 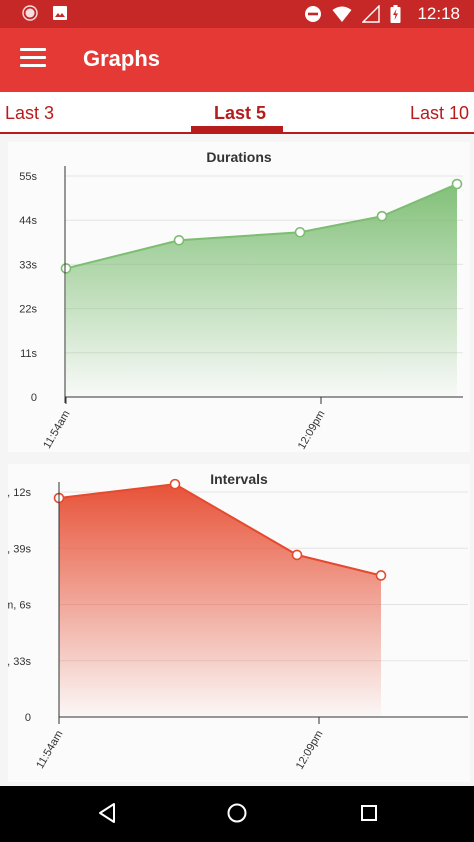 I want to click on recents-icon, so click(x=369, y=813).